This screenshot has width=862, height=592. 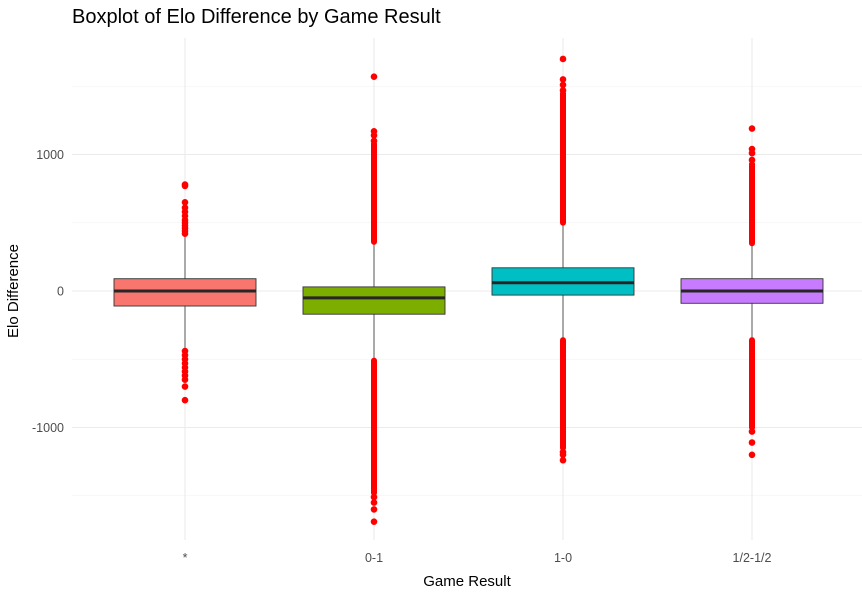 I want to click on y-tick-label: -1000, so click(x=48, y=428).